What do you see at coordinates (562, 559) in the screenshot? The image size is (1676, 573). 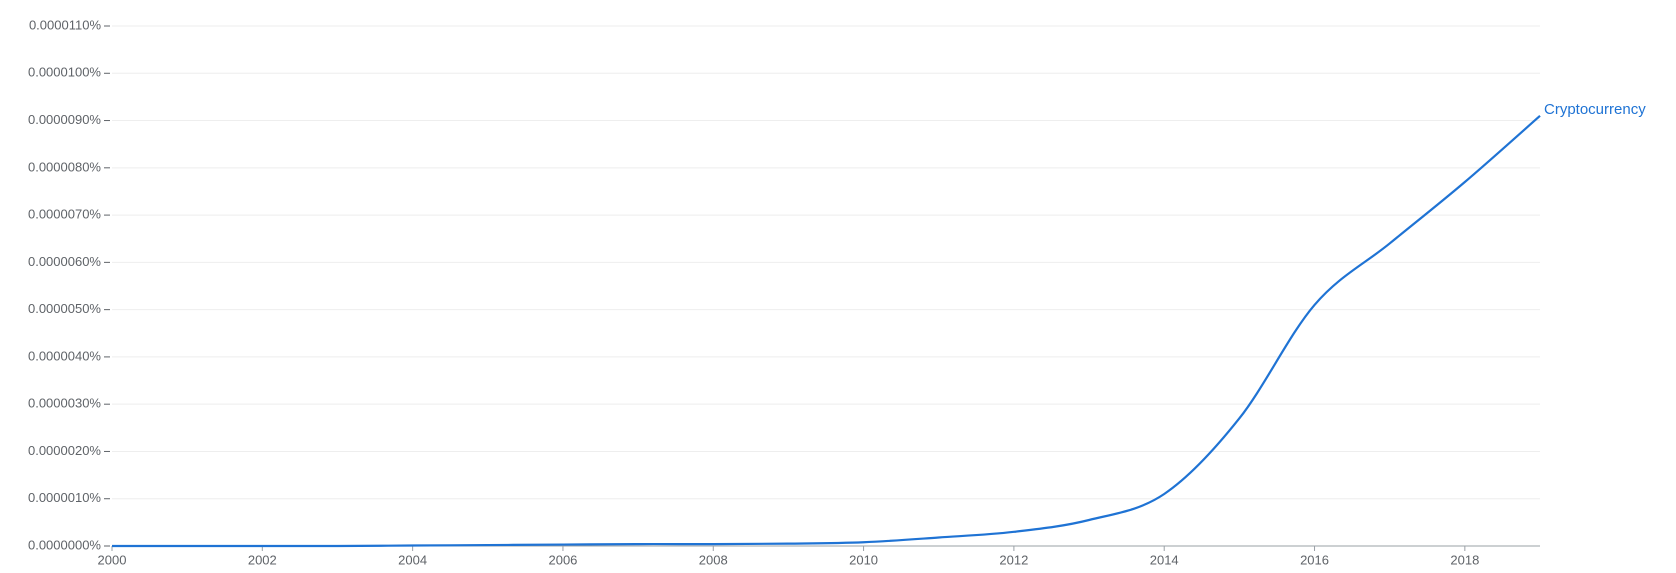 I see `x-tick-label: 2006` at bounding box center [562, 559].